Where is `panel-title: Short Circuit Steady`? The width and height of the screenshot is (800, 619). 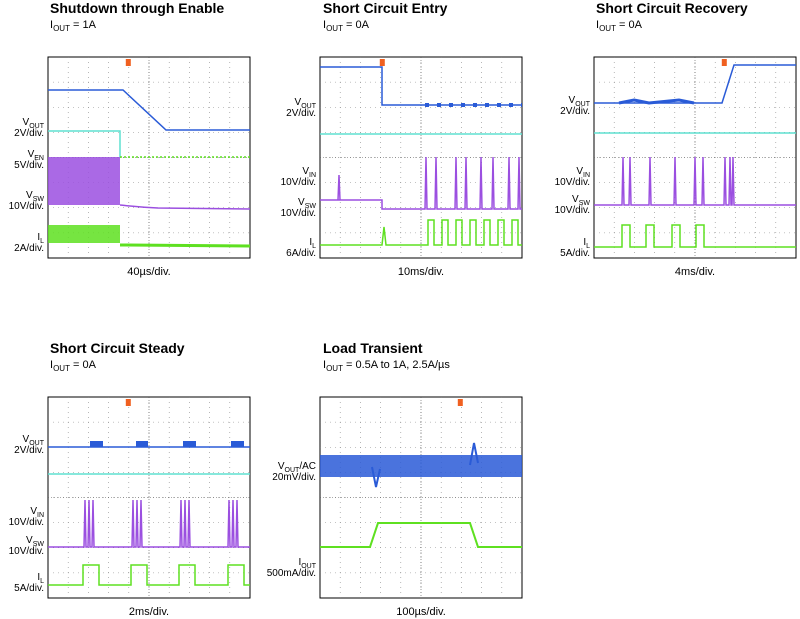 panel-title: Short Circuit Steady is located at coordinates (117, 348).